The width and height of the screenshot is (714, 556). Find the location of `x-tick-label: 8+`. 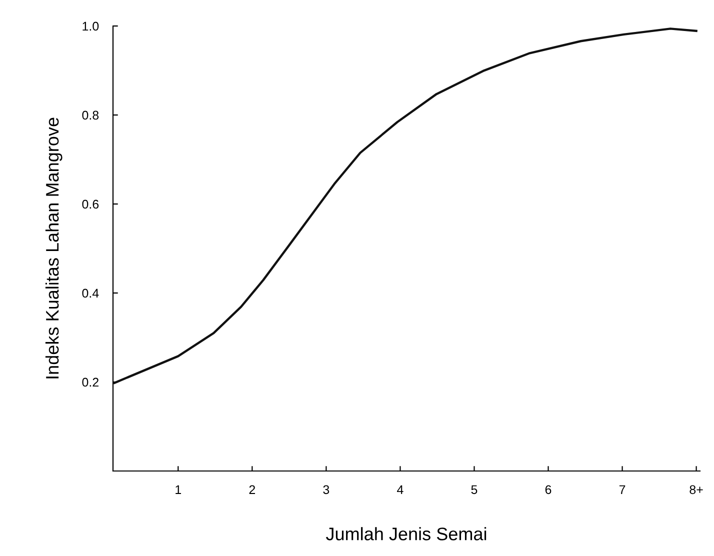

x-tick-label: 8+ is located at coordinates (696, 489).